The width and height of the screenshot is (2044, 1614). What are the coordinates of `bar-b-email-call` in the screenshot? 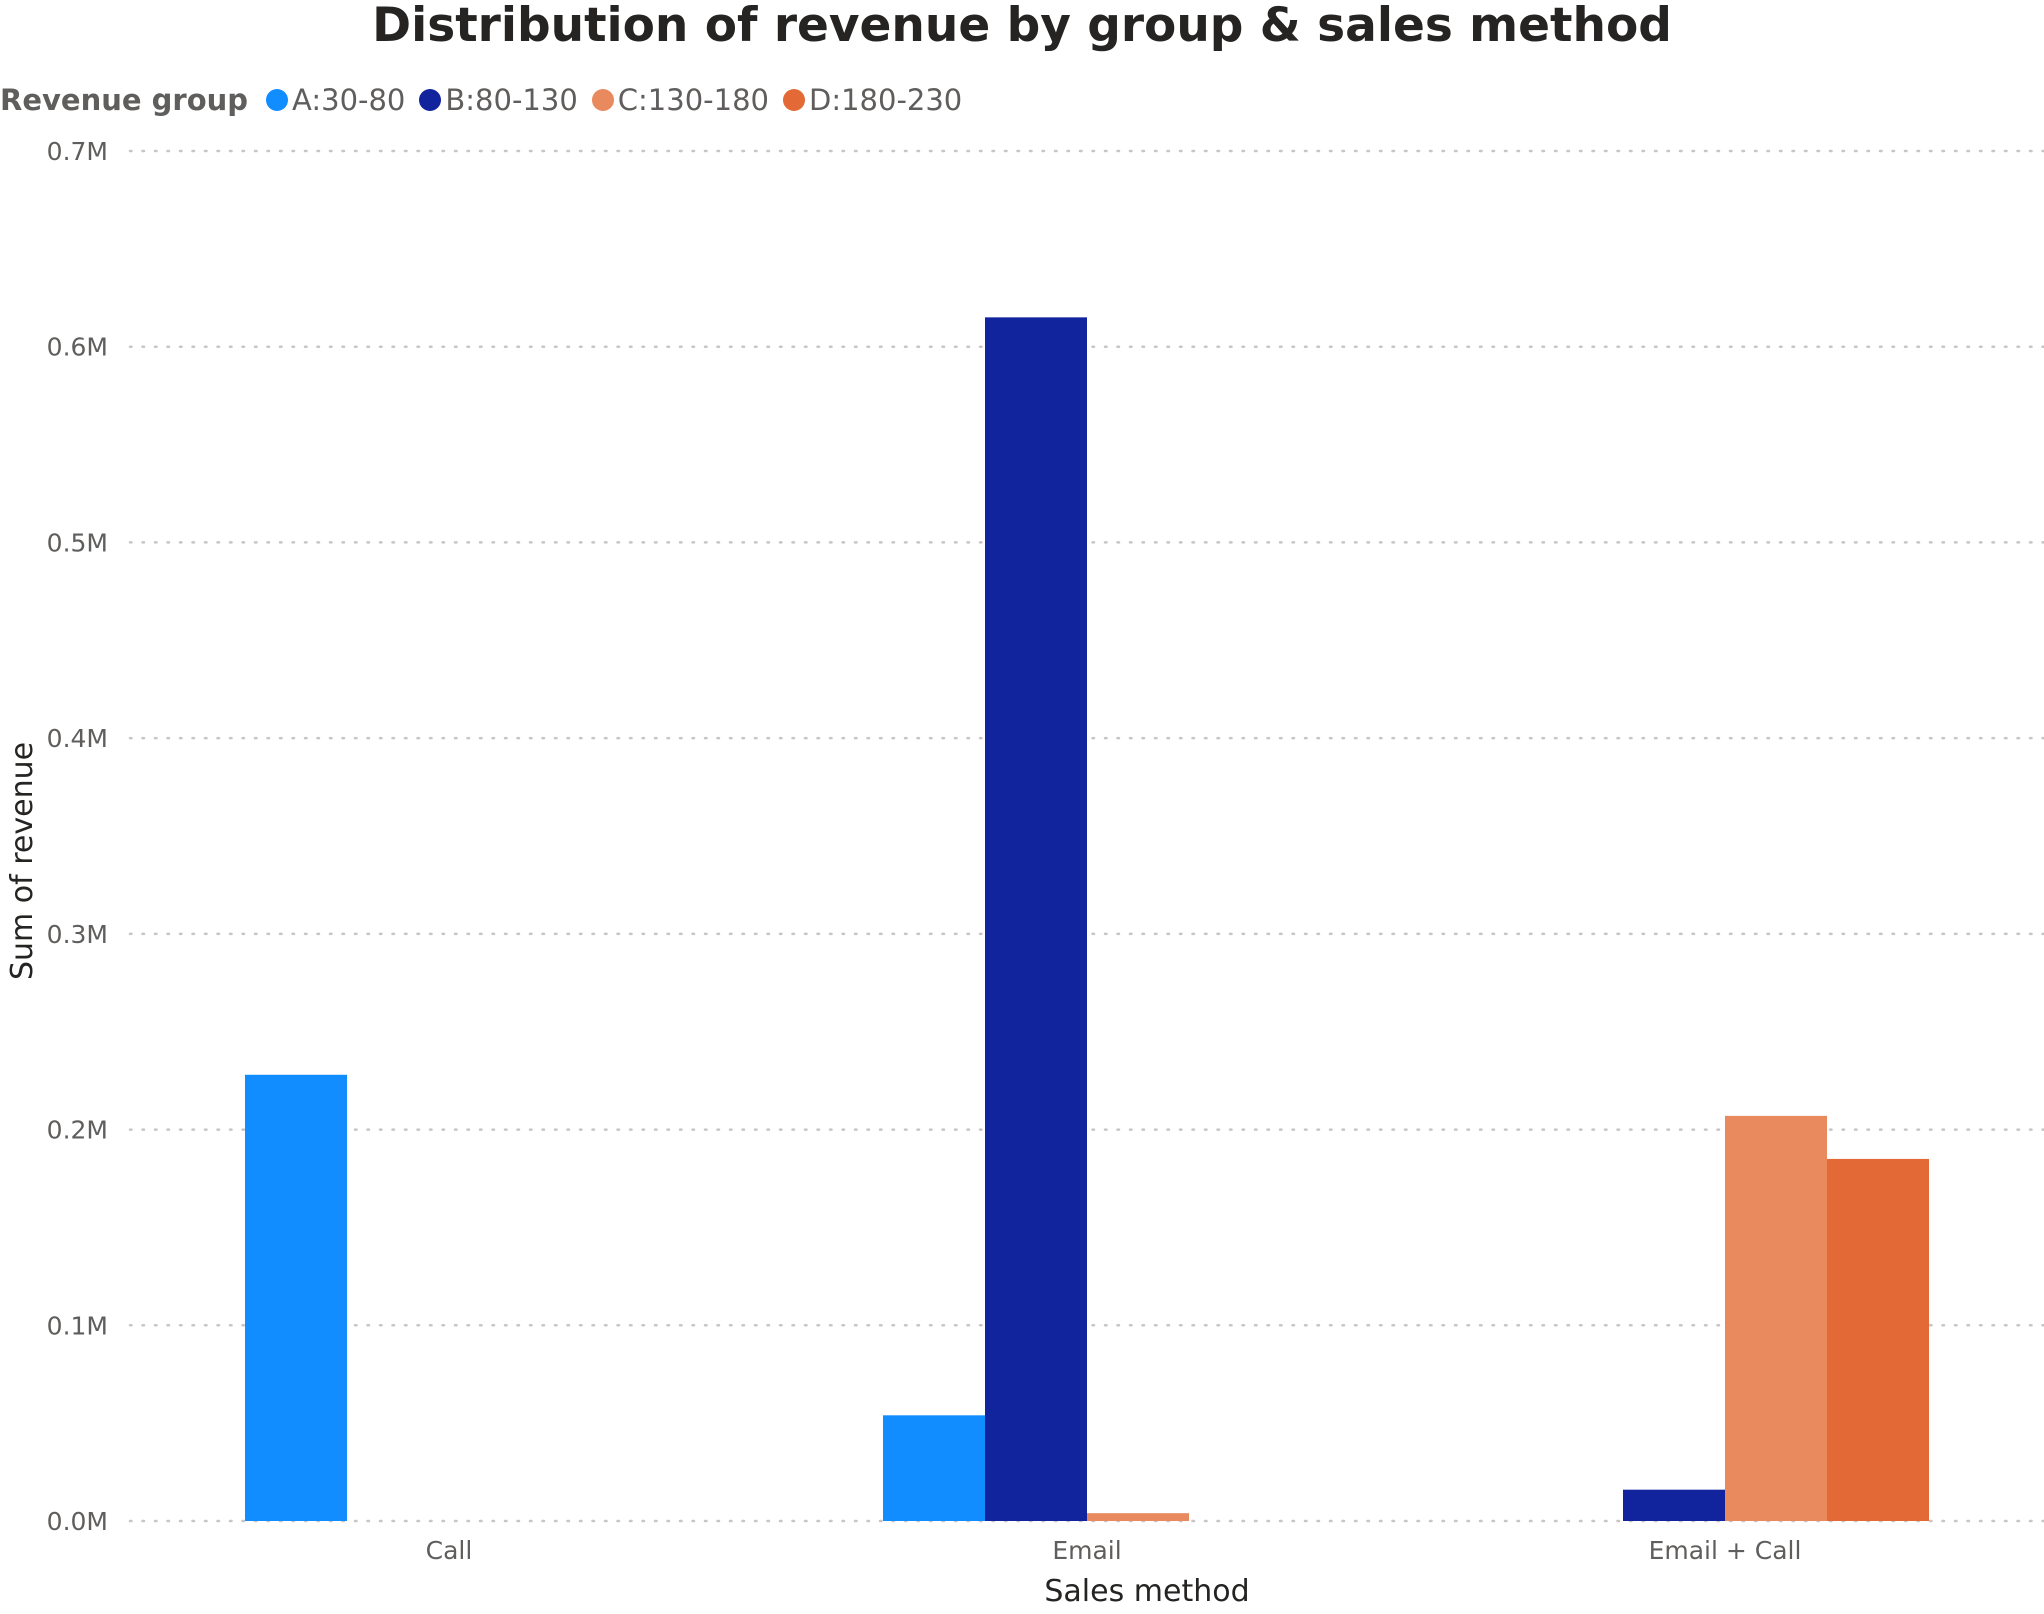 It's located at (1674, 1505).